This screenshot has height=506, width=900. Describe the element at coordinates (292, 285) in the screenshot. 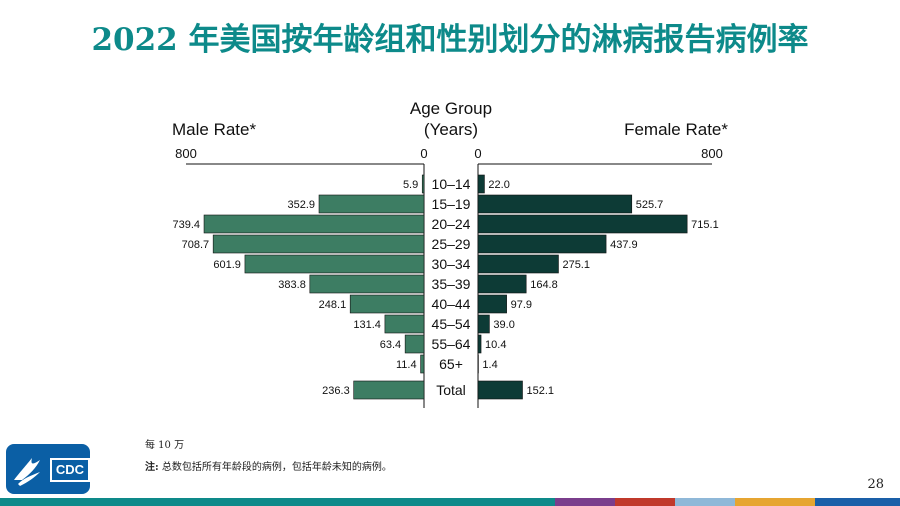

I see `male-data-label: 383.8` at that location.